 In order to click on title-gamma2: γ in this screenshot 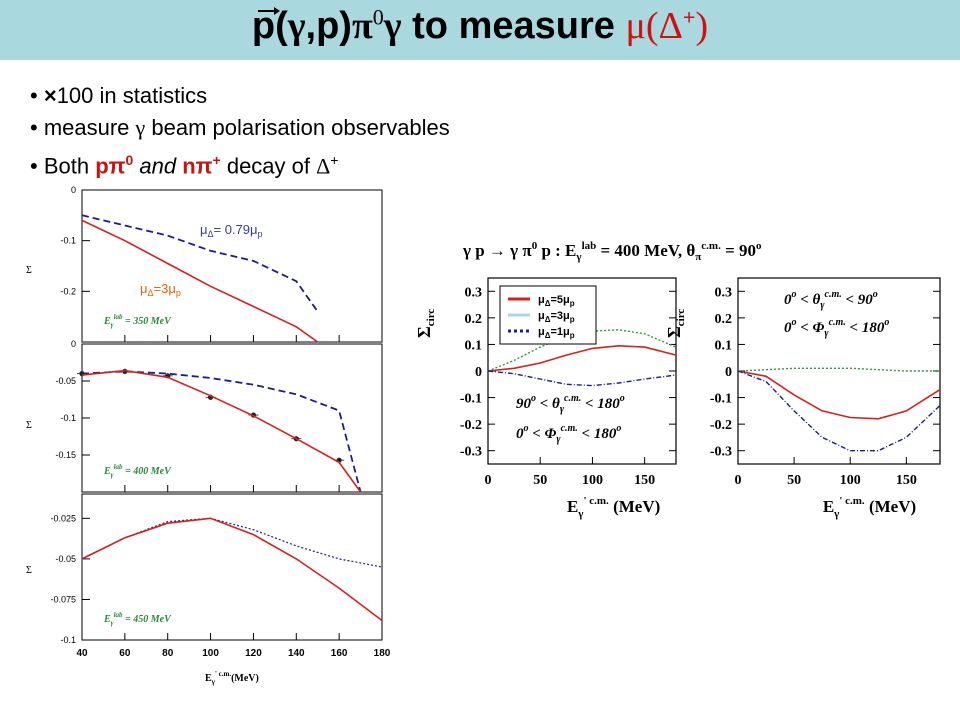, I will do `click(392, 26)`.